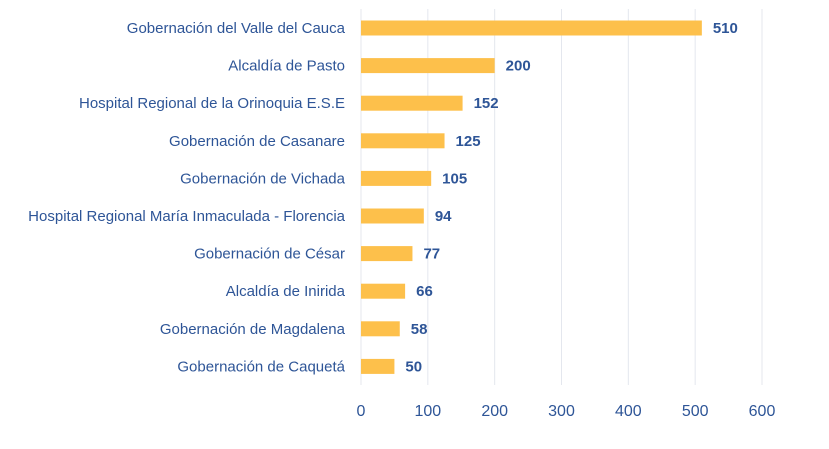  I want to click on value-label: 510, so click(725, 28).